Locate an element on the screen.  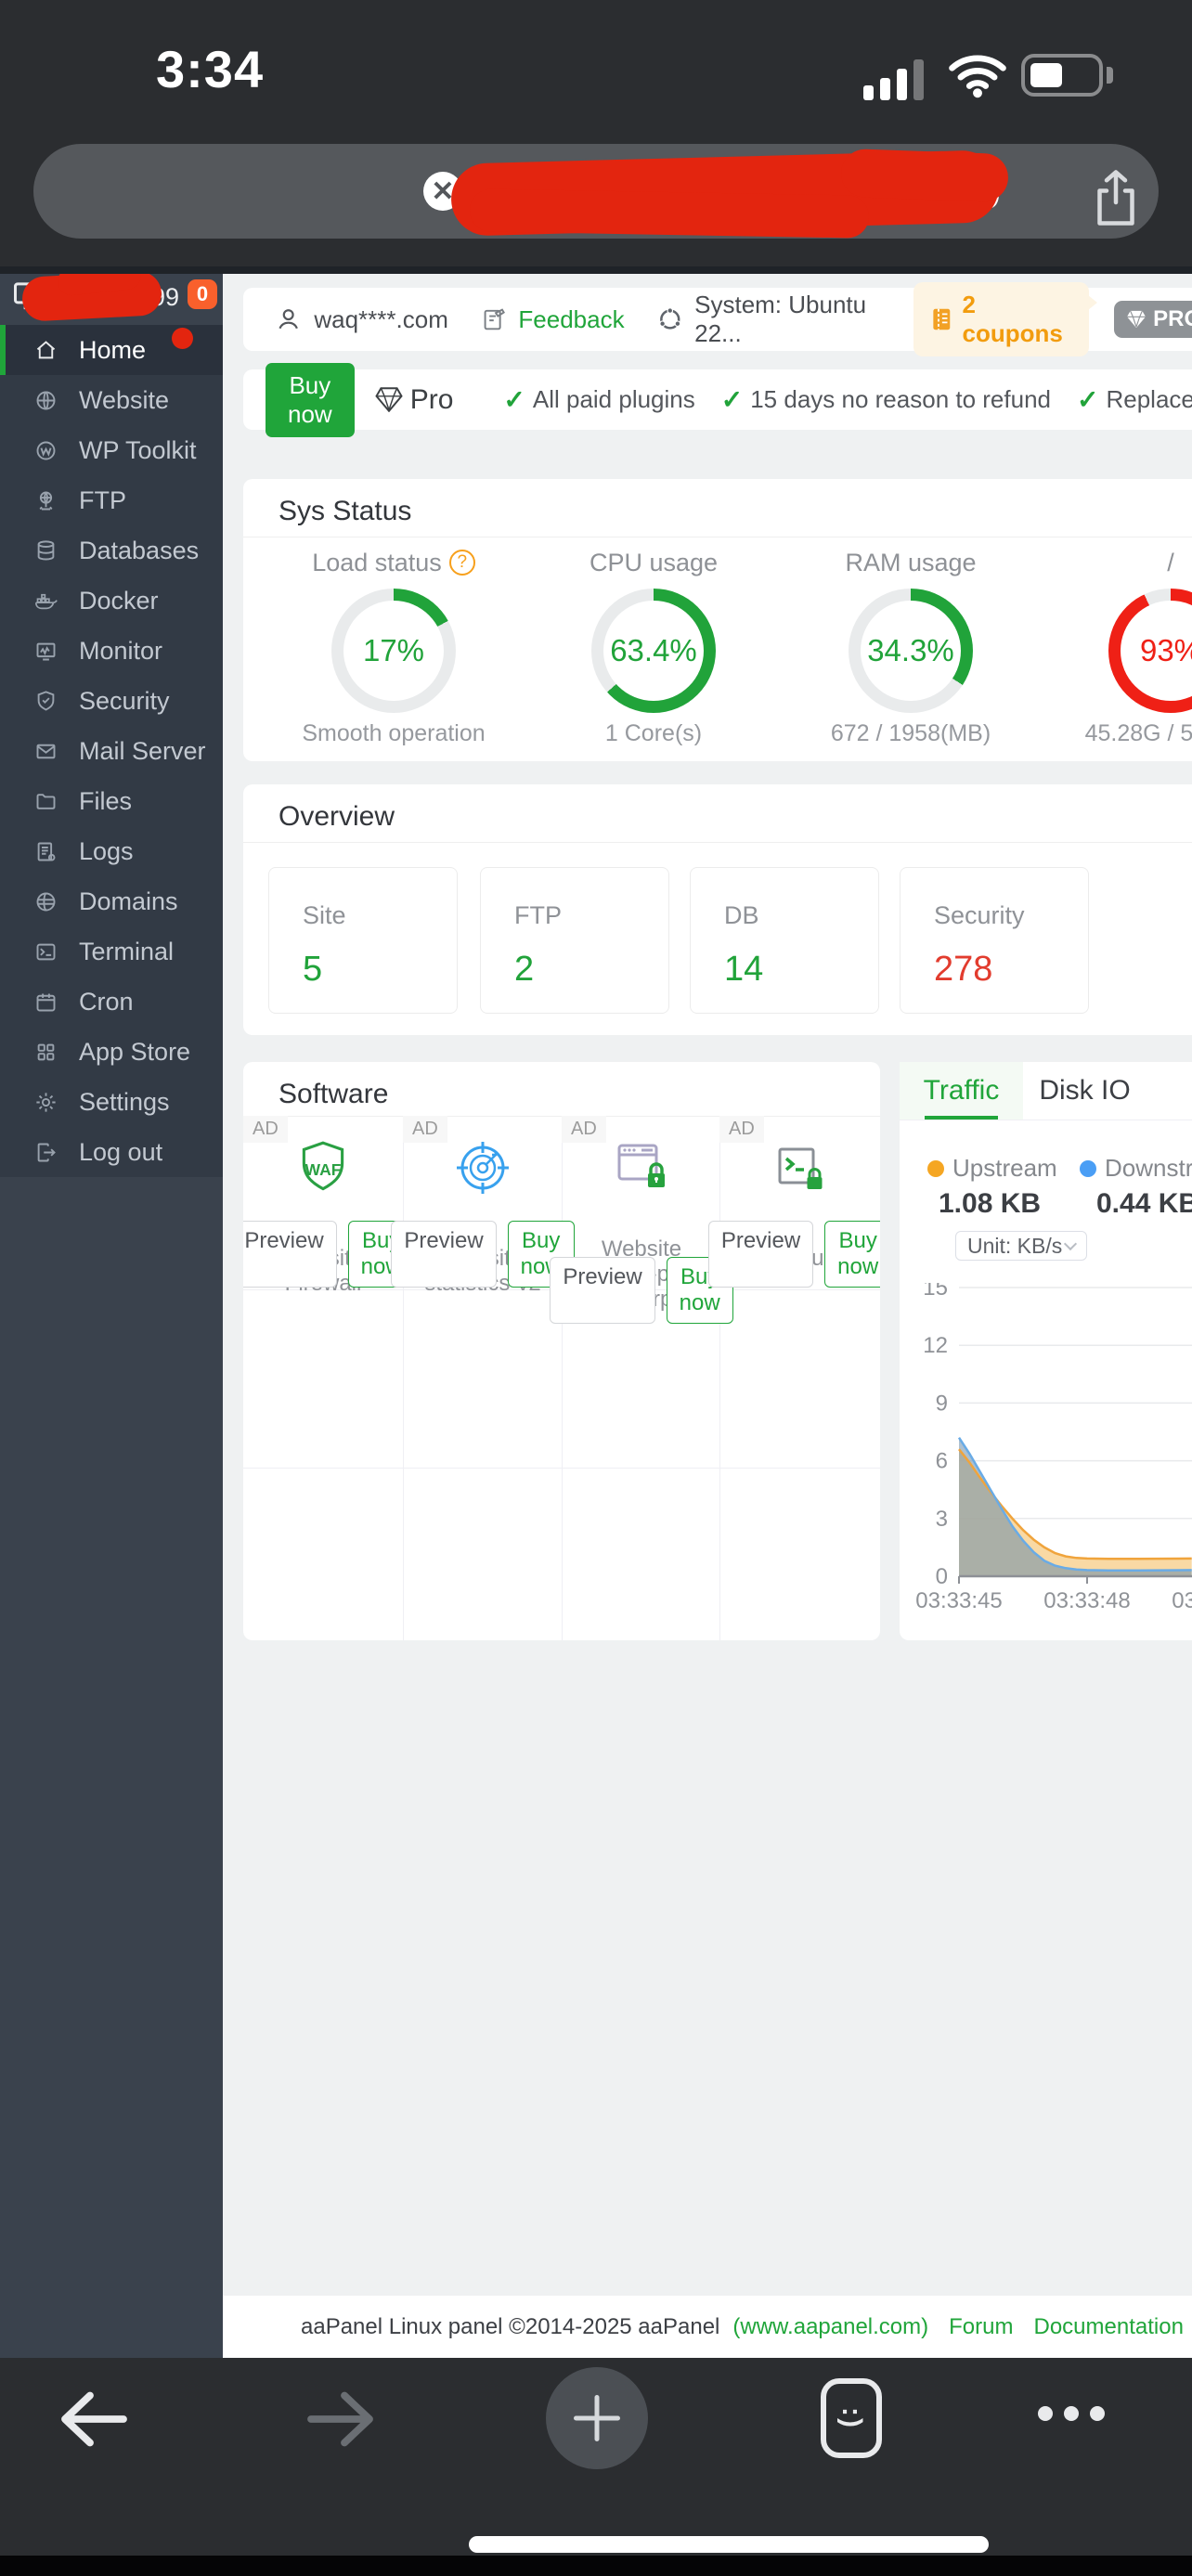
sidebar-item-wp-toolkit: WP Toolkit is located at coordinates (111, 450).